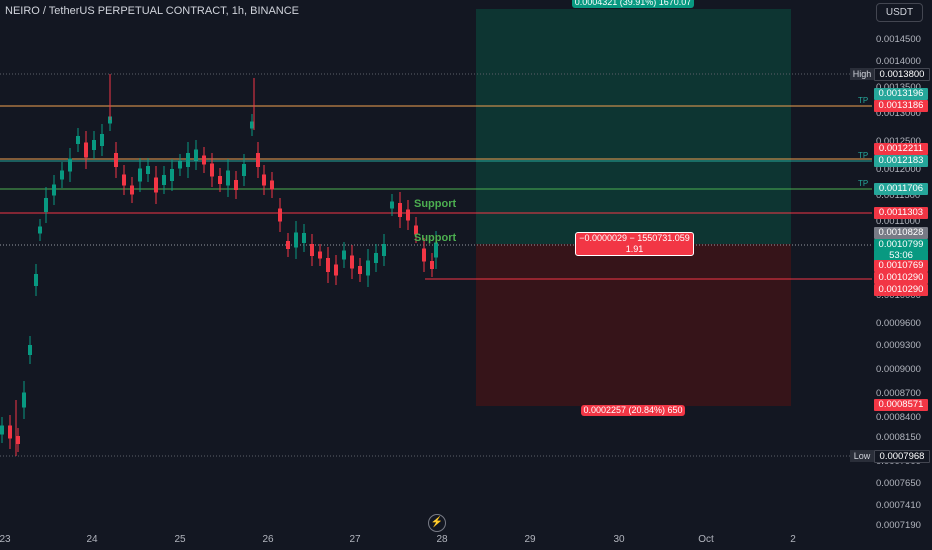  I want to click on price-label-tp1: 0.0013196, so click(901, 94).